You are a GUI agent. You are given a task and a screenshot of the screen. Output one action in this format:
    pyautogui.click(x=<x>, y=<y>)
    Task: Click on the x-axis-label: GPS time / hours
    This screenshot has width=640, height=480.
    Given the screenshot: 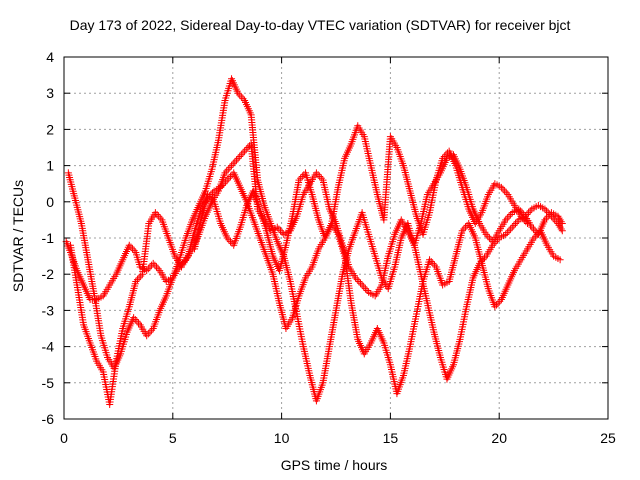 What is the action you would take?
    pyautogui.click(x=334, y=465)
    